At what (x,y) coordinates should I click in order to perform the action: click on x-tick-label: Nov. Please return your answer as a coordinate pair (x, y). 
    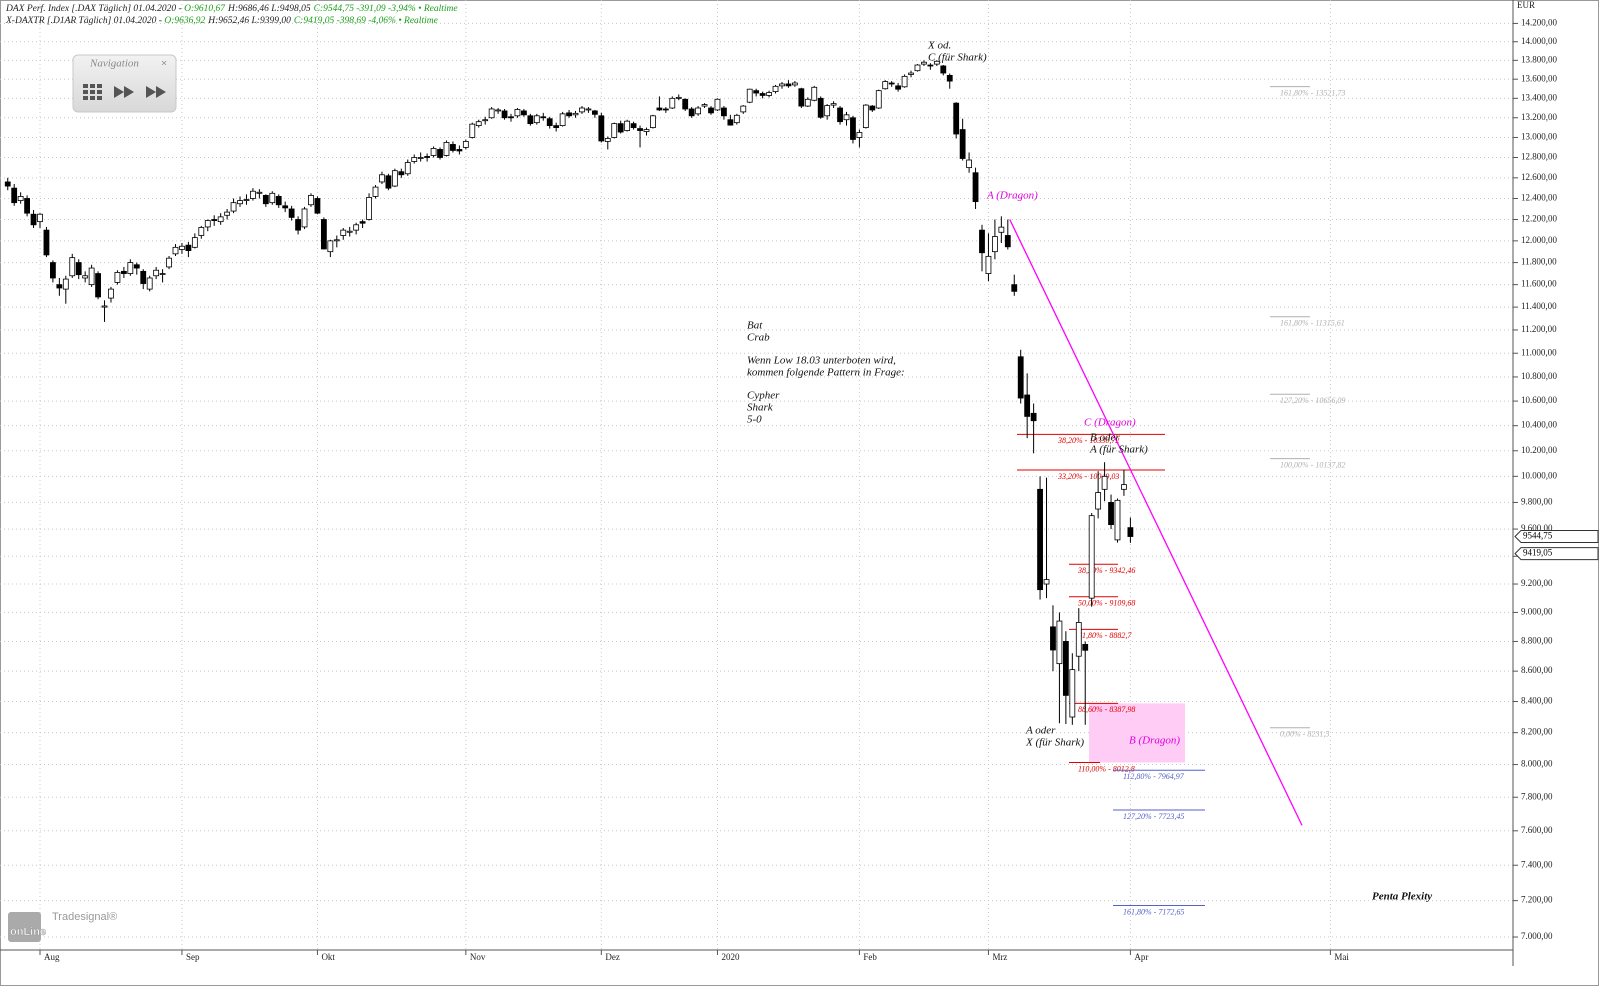
    Looking at the image, I should click on (478, 957).